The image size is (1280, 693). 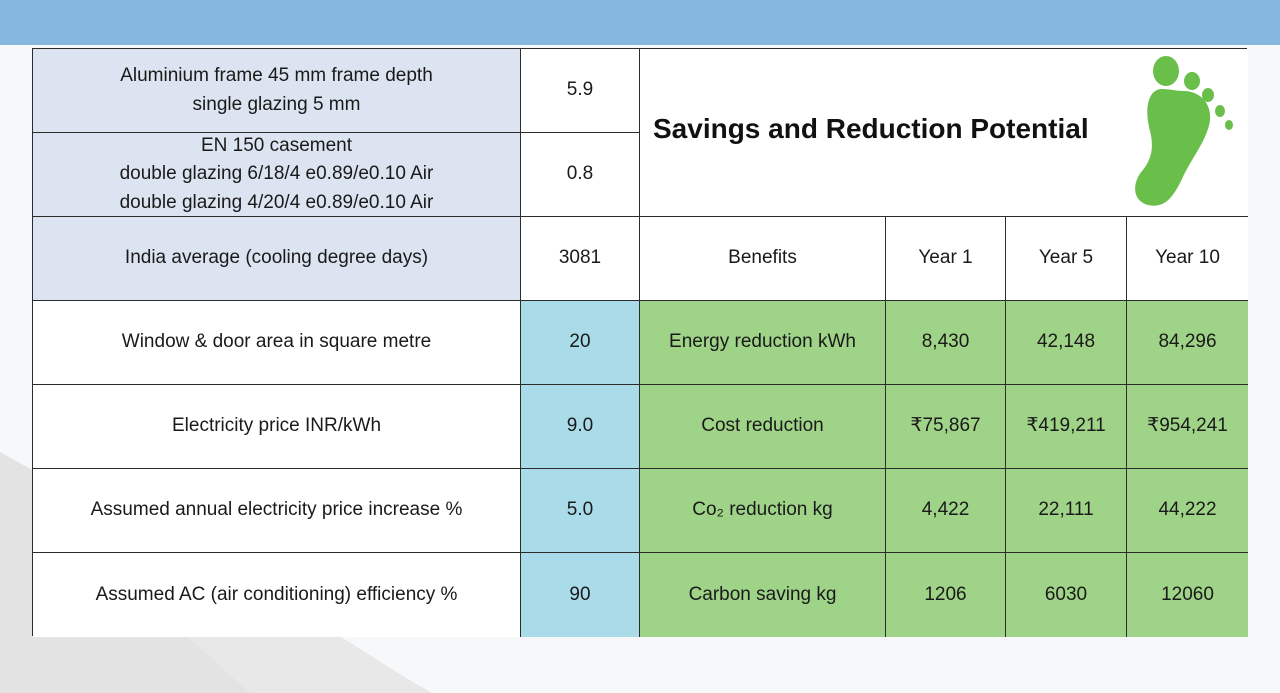 What do you see at coordinates (580, 595) in the screenshot?
I see `input-ac-efficiency: 90` at bounding box center [580, 595].